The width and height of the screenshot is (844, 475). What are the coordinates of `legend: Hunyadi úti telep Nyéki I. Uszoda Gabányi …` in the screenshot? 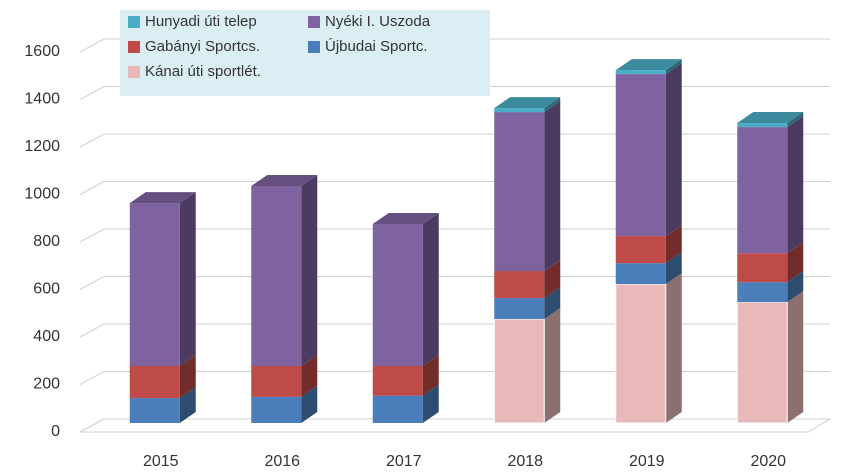 It's located at (305, 53).